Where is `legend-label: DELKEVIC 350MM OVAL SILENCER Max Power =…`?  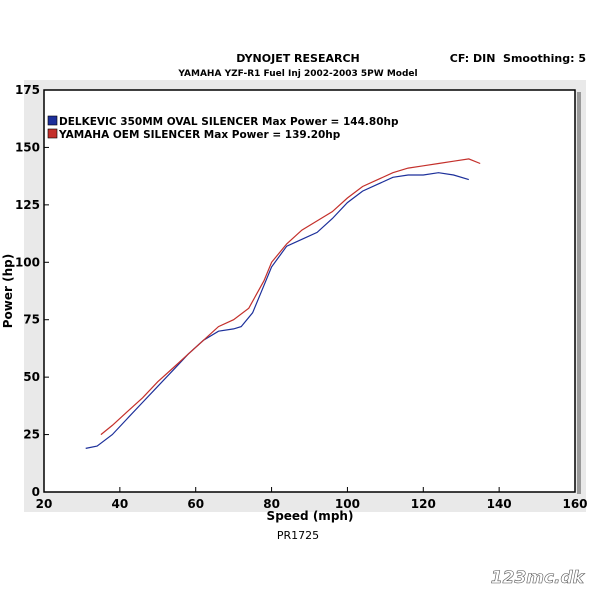
legend-label: DELKEVIC 350MM OVAL SILENCER Max Power =… is located at coordinates (229, 122).